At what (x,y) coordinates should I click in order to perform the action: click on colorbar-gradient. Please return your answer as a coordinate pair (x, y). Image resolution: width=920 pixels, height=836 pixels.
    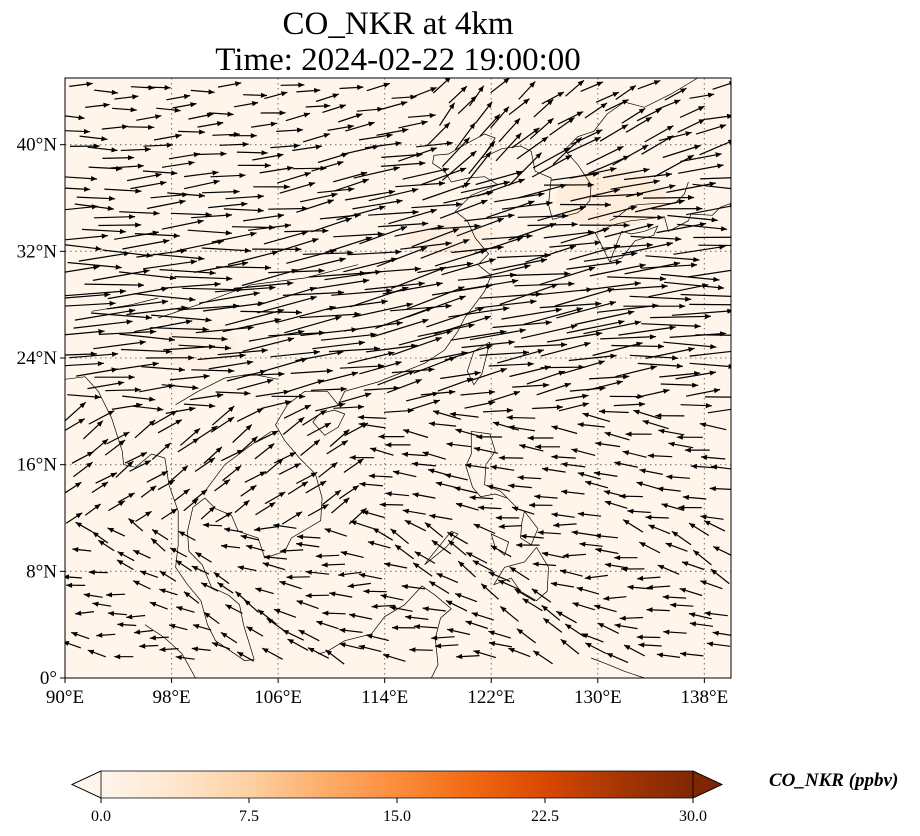
    Looking at the image, I should click on (397, 784).